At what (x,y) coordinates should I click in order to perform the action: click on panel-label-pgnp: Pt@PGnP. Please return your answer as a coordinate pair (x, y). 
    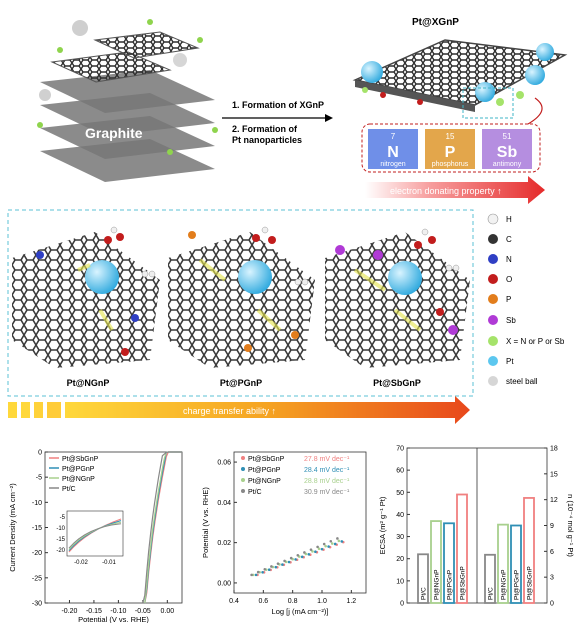
    Looking at the image, I should click on (241, 383).